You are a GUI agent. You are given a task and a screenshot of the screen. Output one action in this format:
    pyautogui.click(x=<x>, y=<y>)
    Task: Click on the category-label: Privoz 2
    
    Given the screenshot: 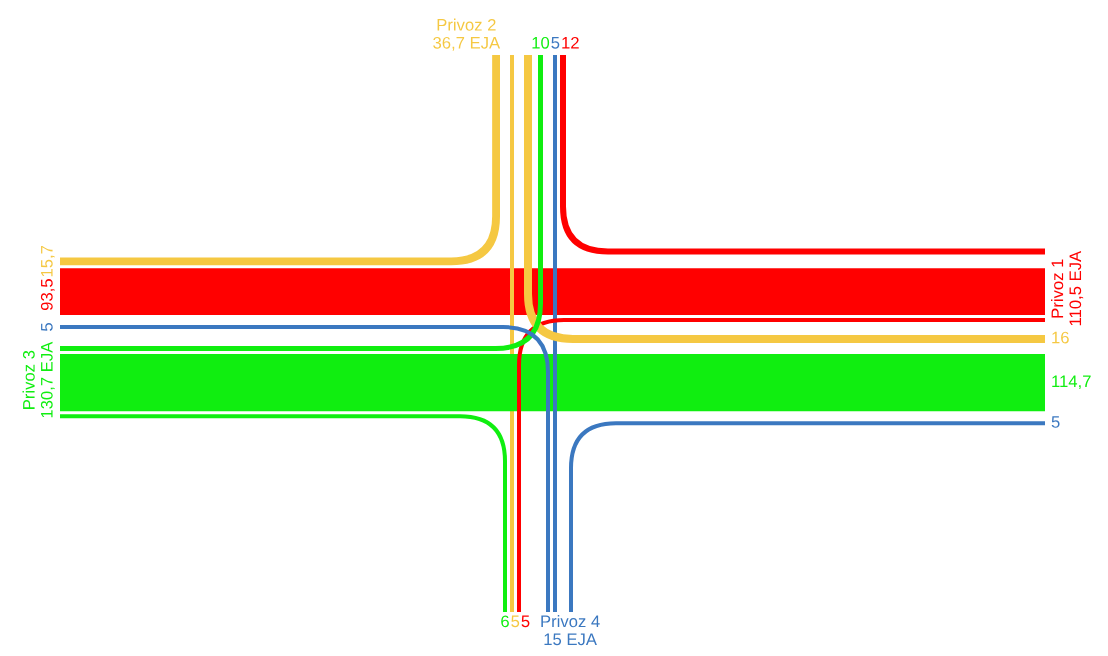 What is the action you would take?
    pyautogui.click(x=466, y=24)
    